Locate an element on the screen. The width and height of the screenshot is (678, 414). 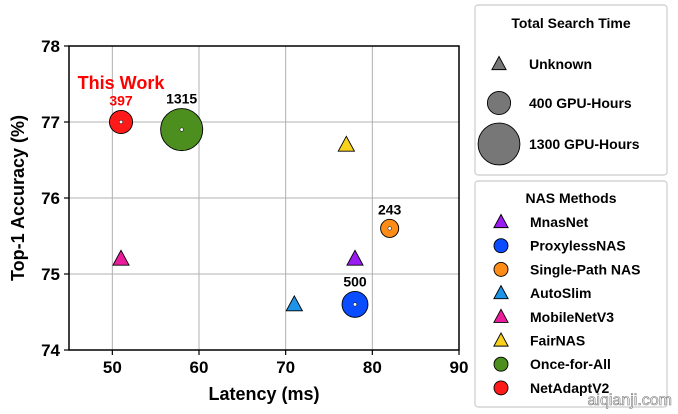
legend-fairnas-marker is located at coordinates (501, 339).